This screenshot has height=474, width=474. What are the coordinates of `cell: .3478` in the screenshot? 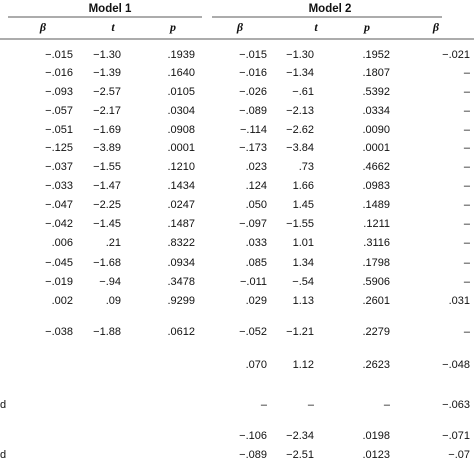 It's located at (181, 282).